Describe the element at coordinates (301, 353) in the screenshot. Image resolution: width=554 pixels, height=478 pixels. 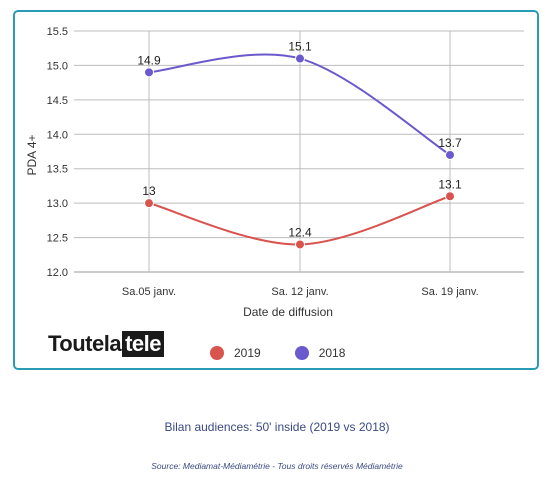
I see `legend-swatch-2018` at that location.